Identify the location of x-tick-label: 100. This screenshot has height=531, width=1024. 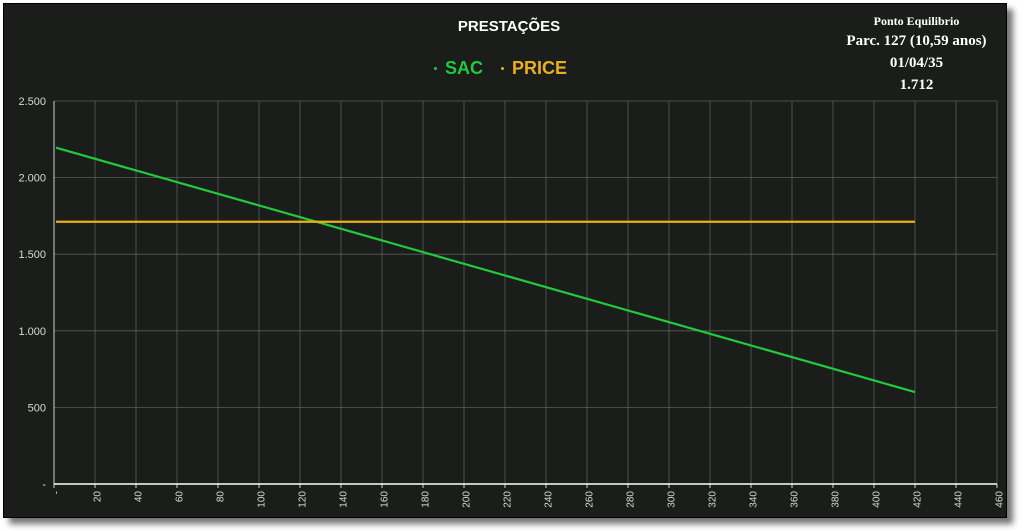
(262, 499).